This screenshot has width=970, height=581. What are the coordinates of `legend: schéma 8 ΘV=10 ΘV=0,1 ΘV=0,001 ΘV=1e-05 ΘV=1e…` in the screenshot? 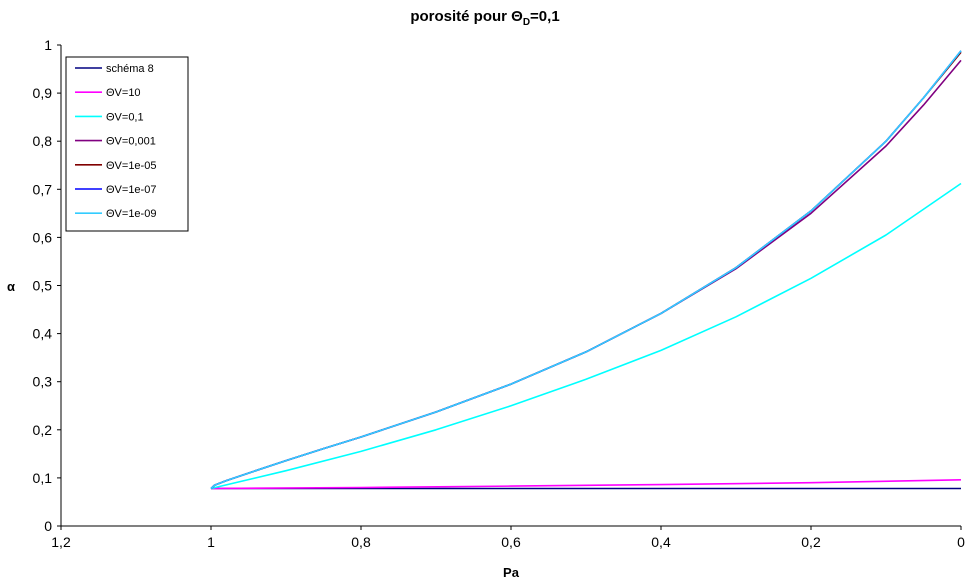 It's located at (127, 144).